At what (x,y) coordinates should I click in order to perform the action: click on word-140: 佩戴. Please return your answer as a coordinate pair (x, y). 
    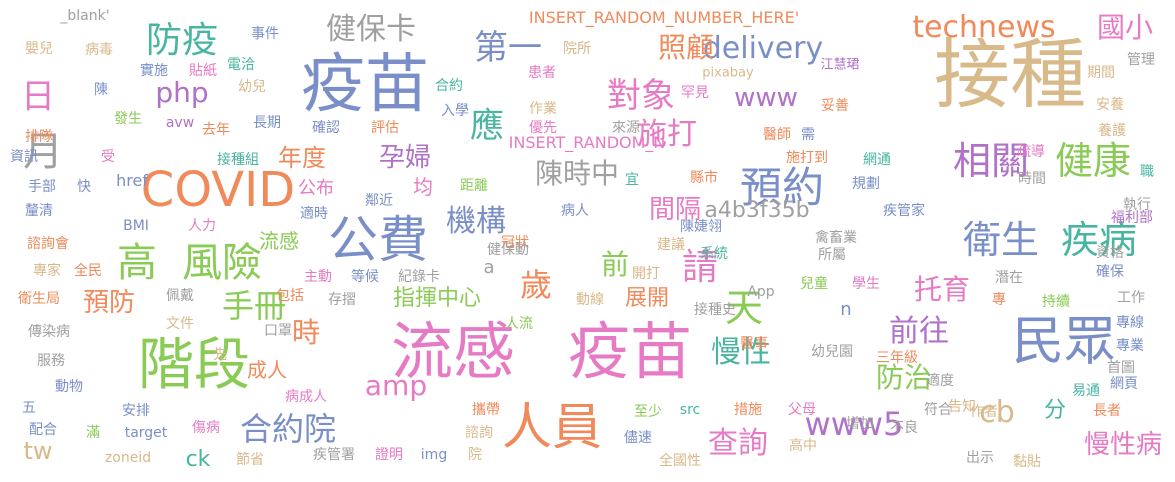
    Looking at the image, I should click on (180, 296).